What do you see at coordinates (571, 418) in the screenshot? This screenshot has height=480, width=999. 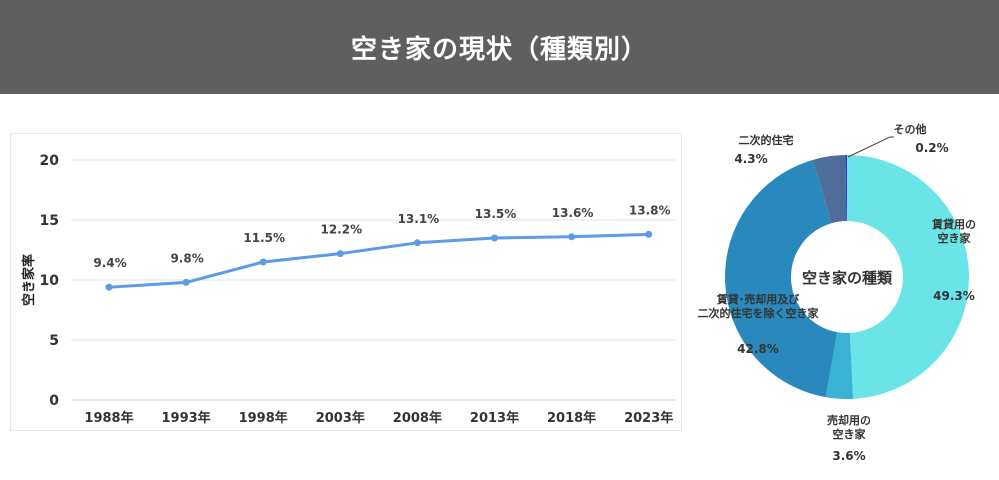 I see `x-tick-label: 2018年` at bounding box center [571, 418].